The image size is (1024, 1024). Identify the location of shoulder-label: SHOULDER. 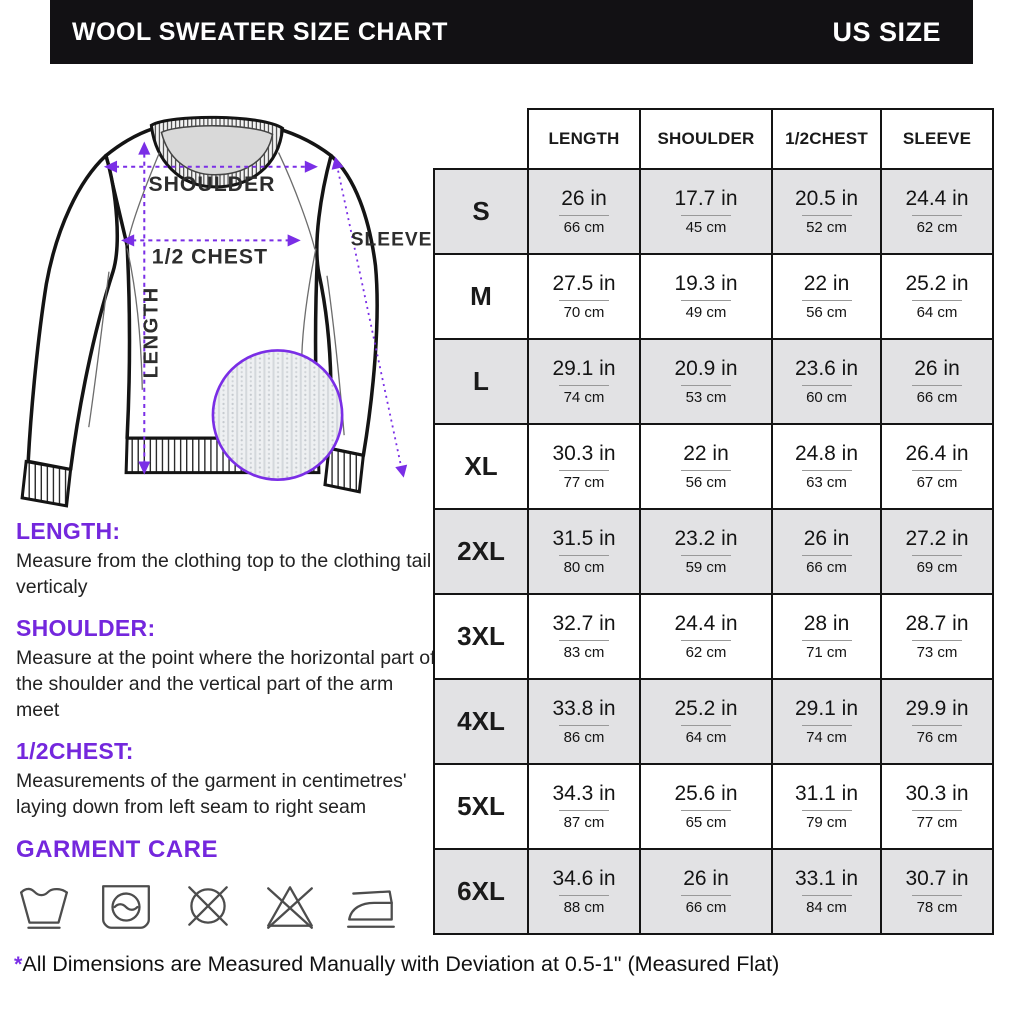
(211, 184).